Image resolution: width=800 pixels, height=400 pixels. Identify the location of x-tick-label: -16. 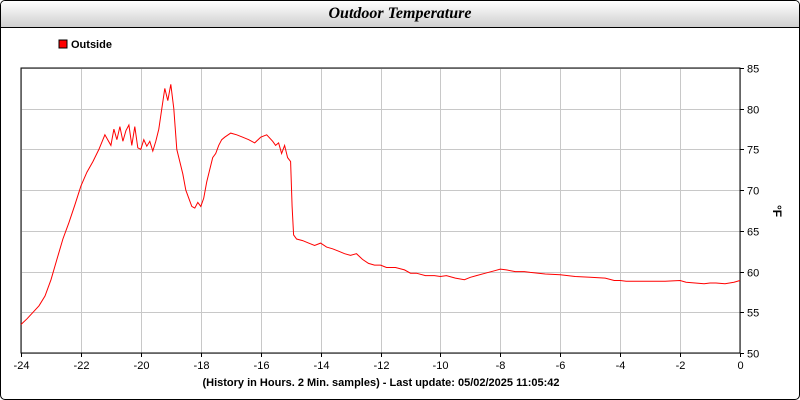
(262, 366).